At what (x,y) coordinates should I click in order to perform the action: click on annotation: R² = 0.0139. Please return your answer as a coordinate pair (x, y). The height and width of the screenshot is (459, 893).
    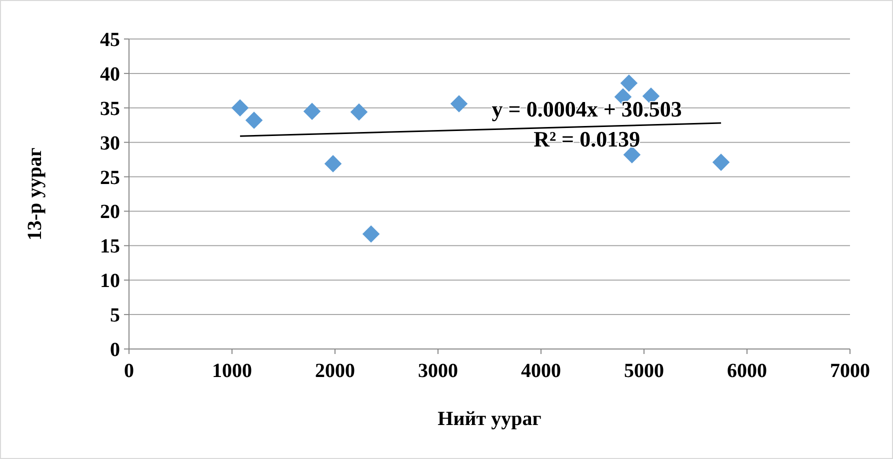
    Looking at the image, I should click on (587, 139).